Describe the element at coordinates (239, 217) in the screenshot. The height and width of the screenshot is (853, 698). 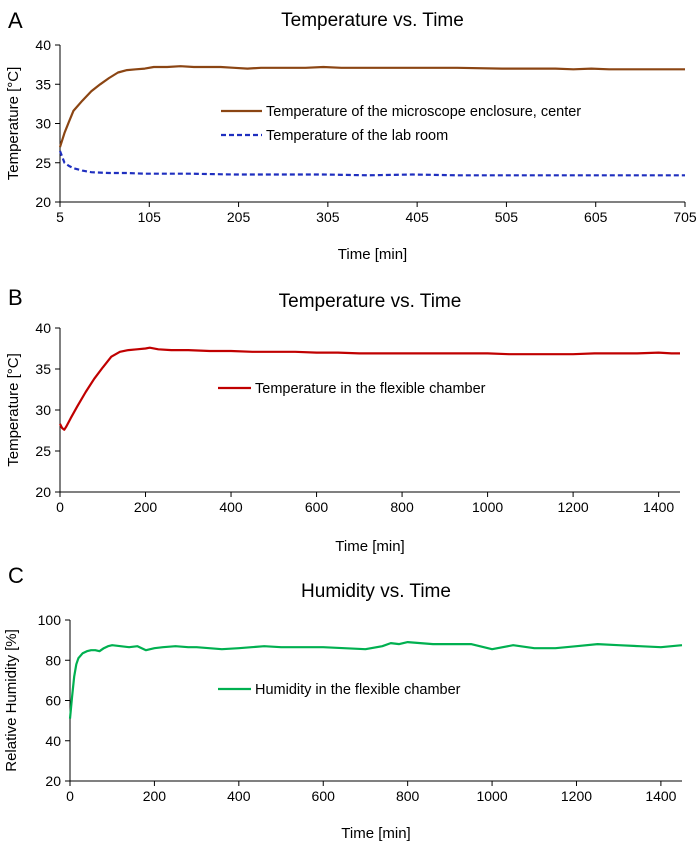
I see `x-tick-label: 205` at that location.